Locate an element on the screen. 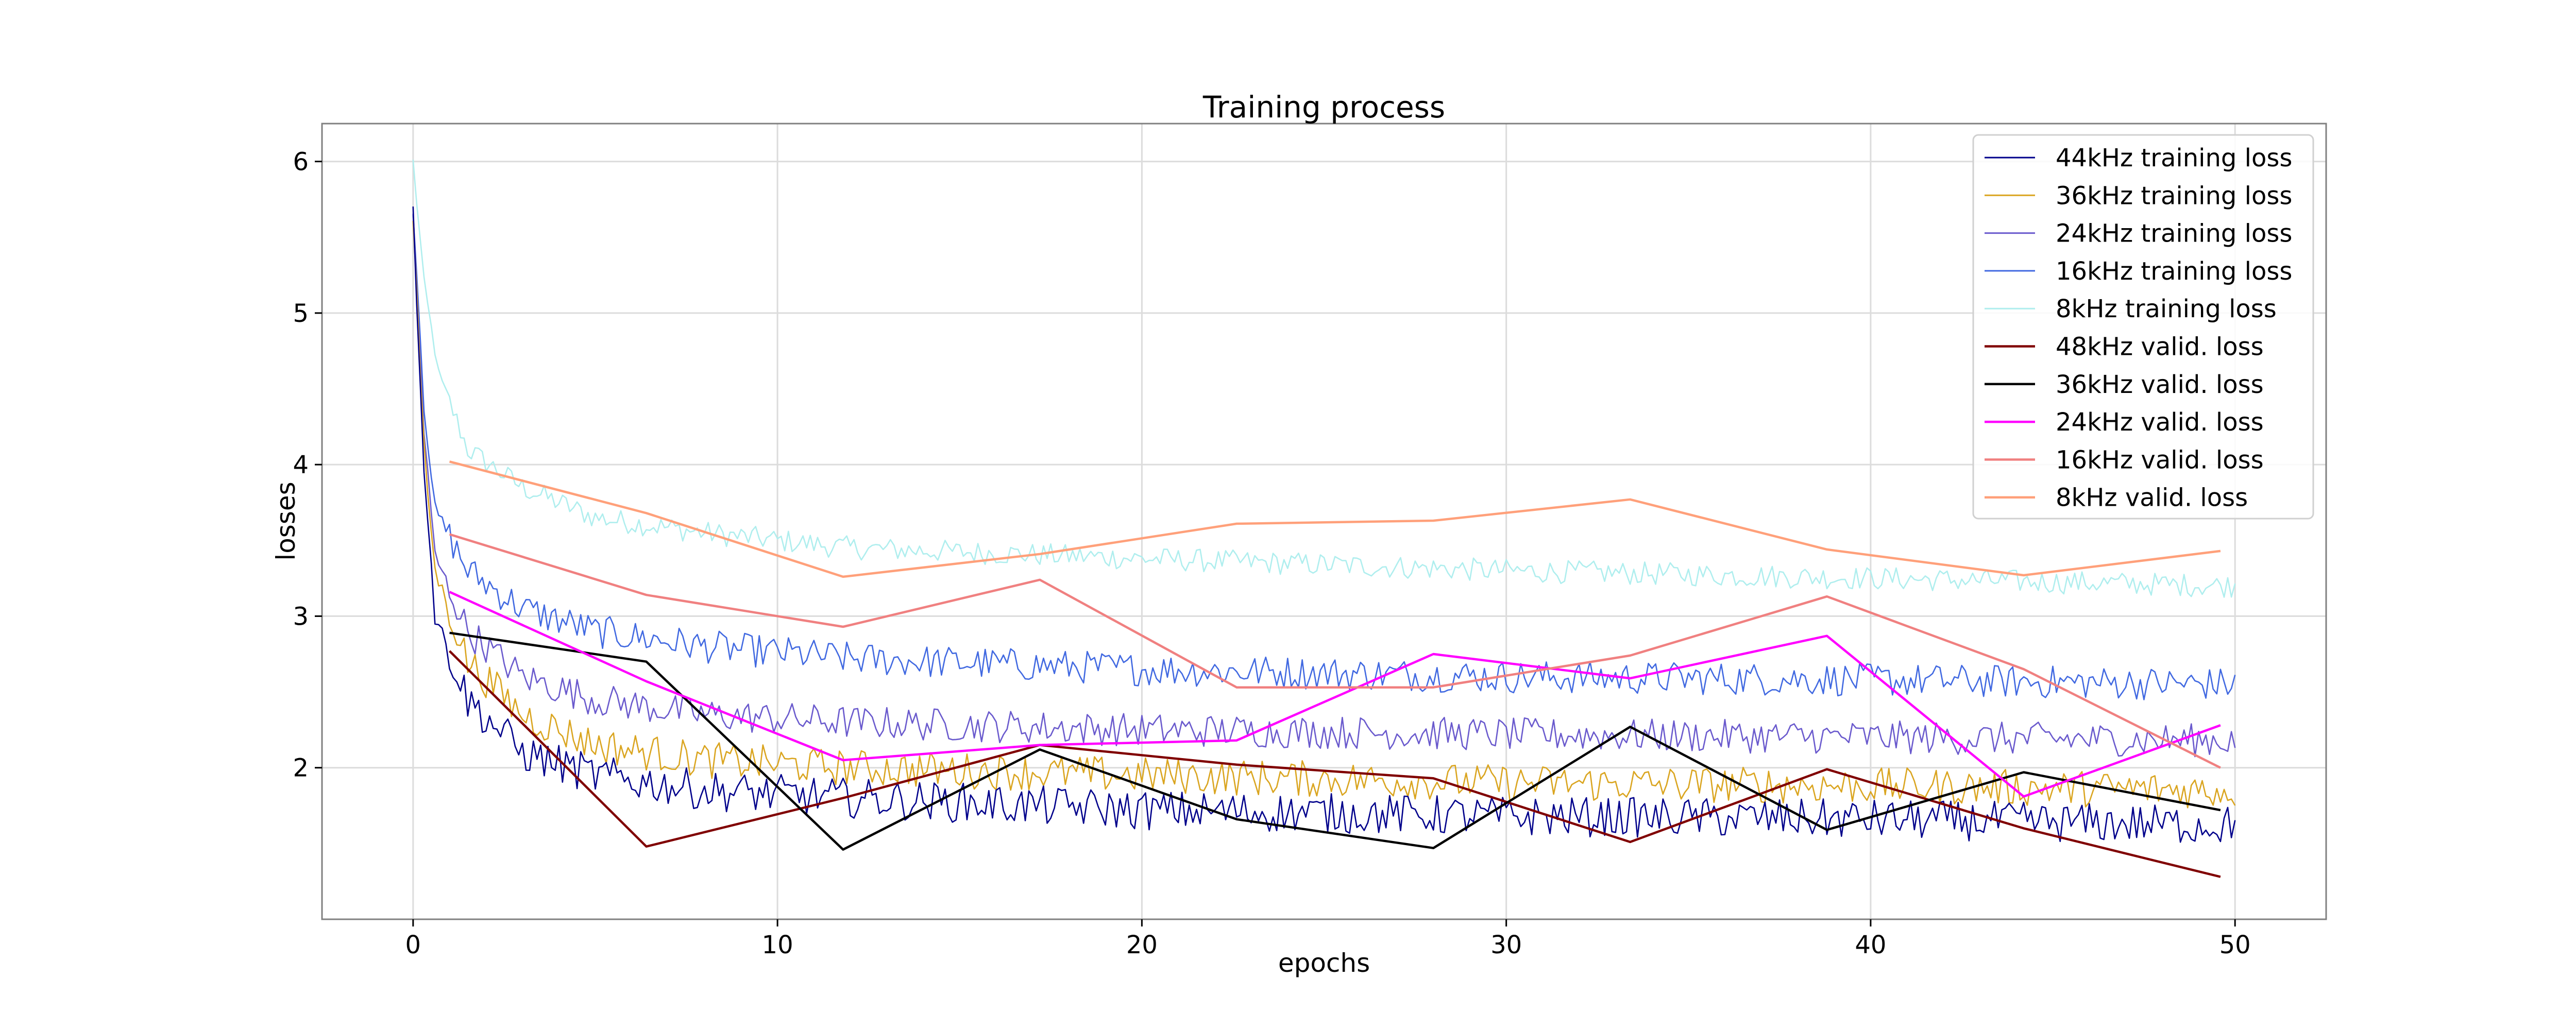 The image size is (2576, 1030). legend-label: 48kHz valid. loss is located at coordinates (2160, 348).